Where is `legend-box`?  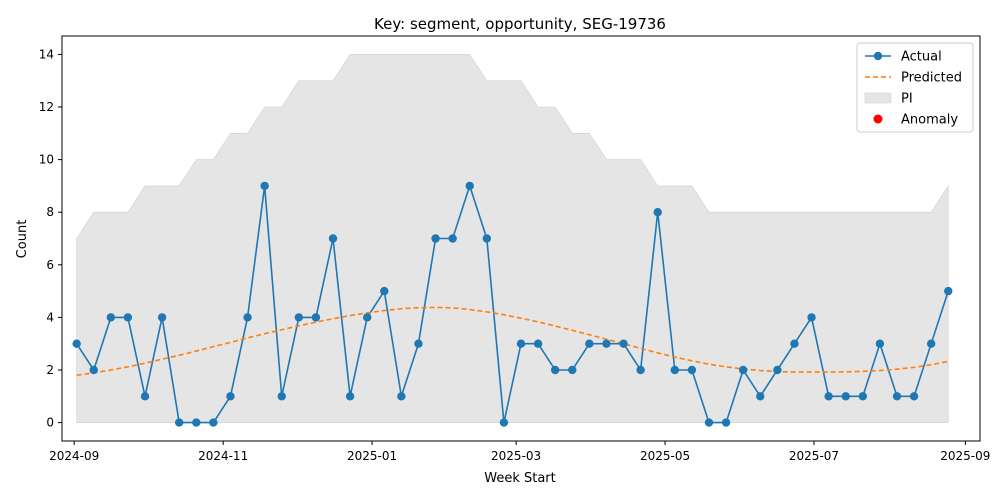
legend-box is located at coordinates (915, 87).